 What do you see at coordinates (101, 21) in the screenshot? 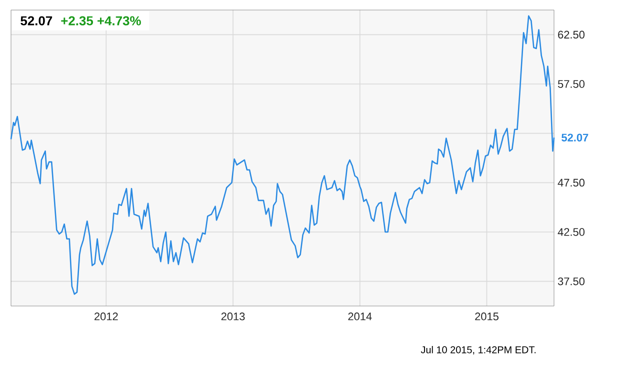
I see `chart-subtitle: +2.35 +4.73%` at bounding box center [101, 21].